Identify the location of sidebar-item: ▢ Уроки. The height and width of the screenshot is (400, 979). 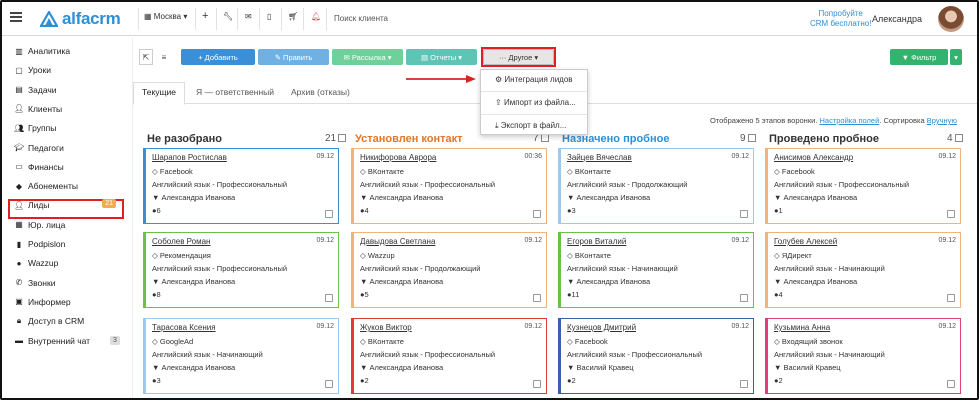
(69, 70).